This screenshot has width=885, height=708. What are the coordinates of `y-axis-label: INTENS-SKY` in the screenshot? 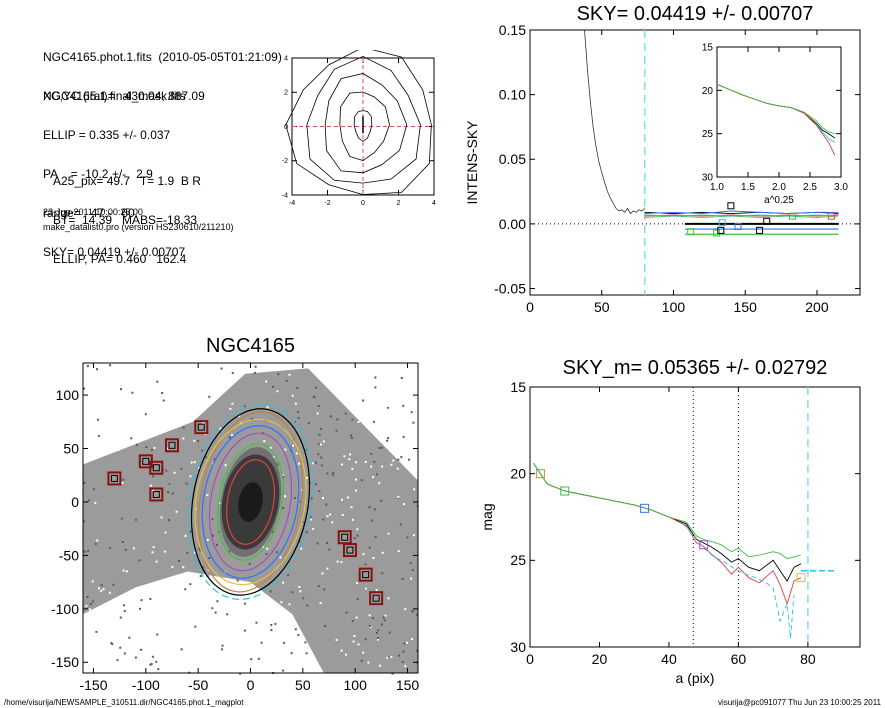 It's located at (472, 162).